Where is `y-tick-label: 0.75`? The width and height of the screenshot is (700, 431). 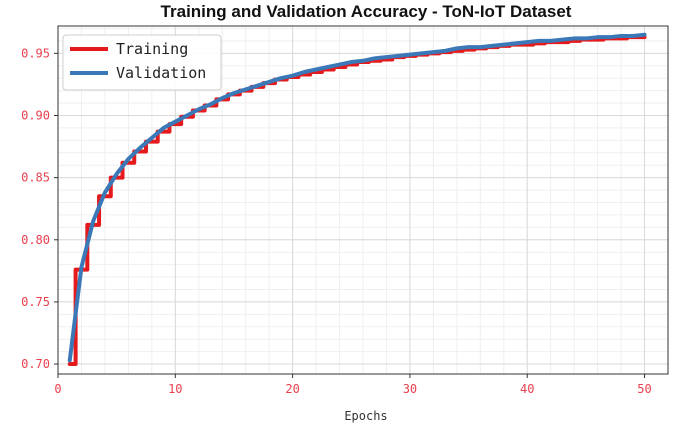 y-tick-label: 0.75 is located at coordinates (35, 302).